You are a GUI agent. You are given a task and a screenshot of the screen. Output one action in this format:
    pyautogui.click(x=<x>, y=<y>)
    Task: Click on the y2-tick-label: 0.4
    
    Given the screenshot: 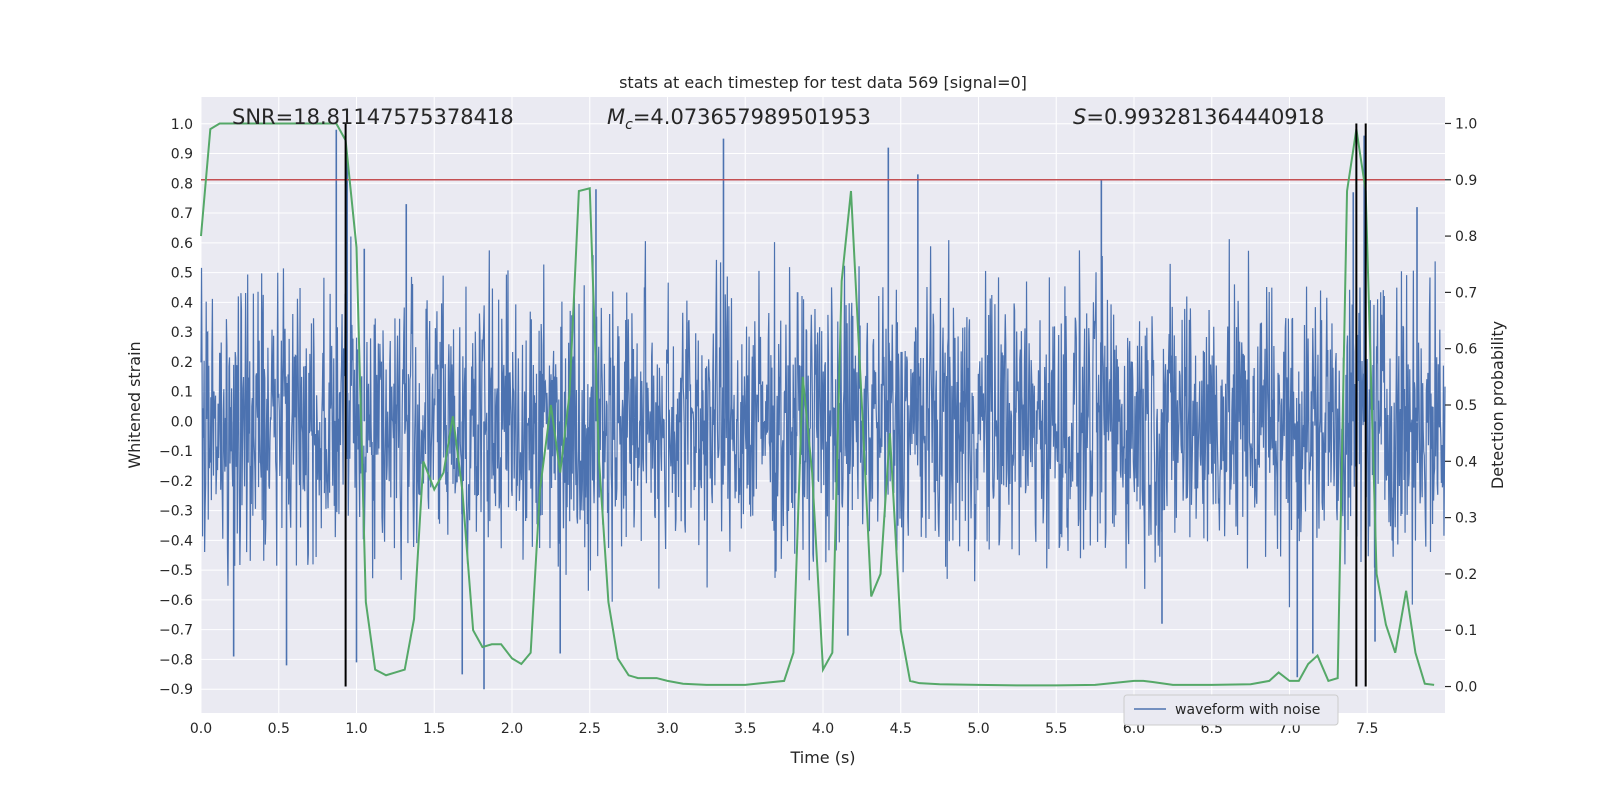 What is the action you would take?
    pyautogui.click(x=1466, y=462)
    